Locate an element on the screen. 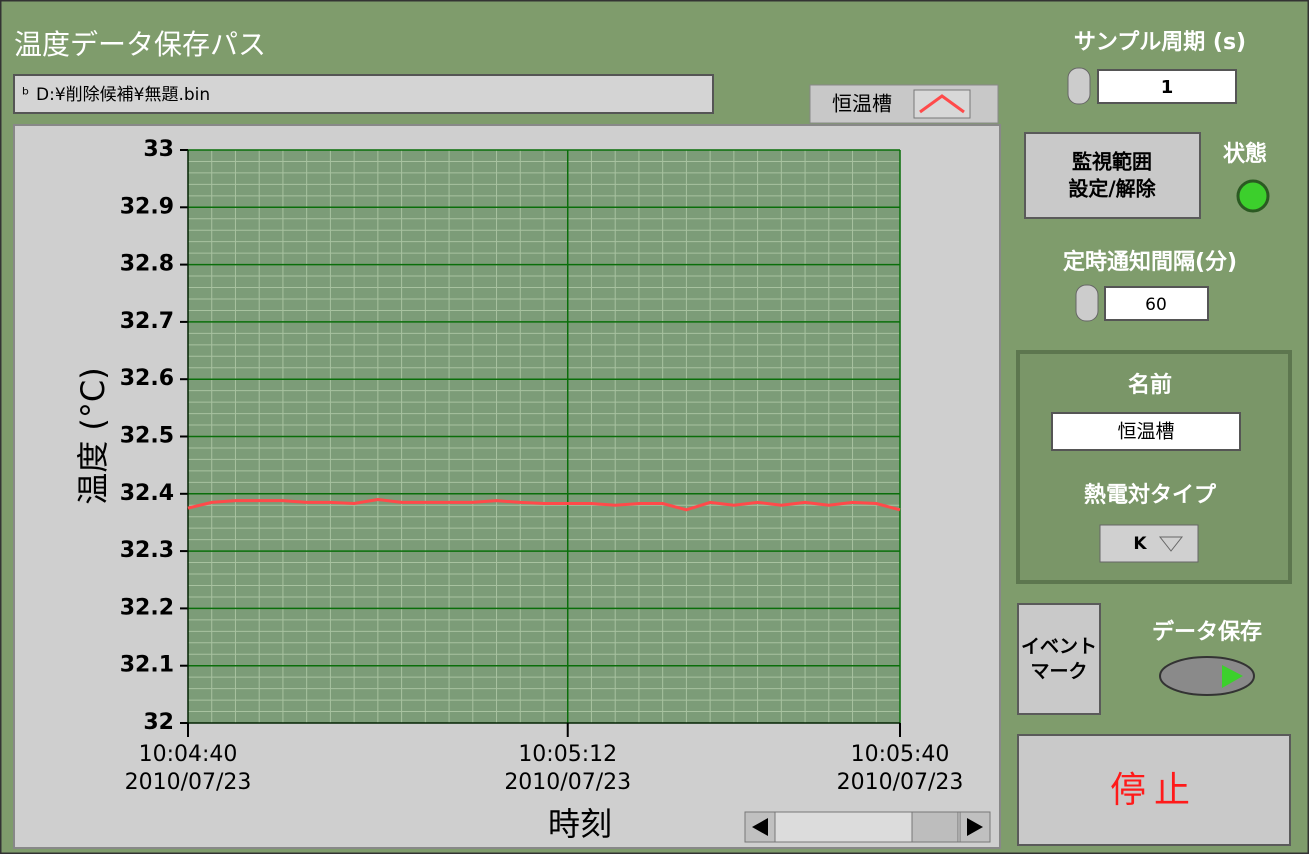  notify-box is located at coordinates (1156, 303).